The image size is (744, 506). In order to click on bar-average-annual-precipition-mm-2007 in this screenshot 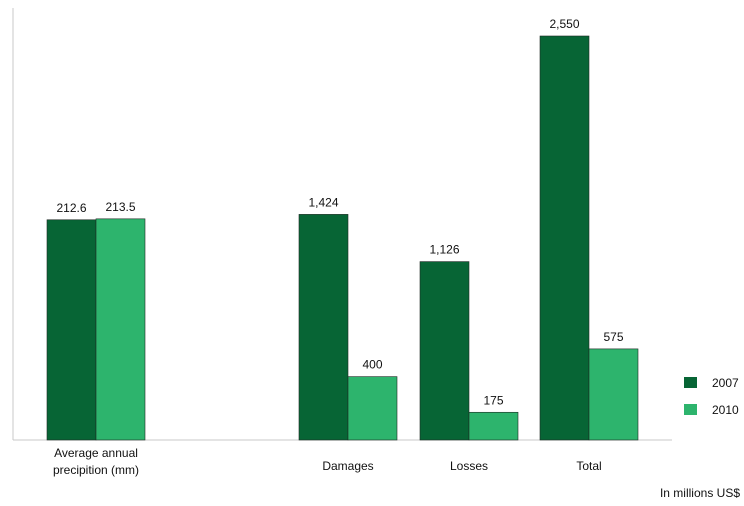, I will do `click(71, 330)`.